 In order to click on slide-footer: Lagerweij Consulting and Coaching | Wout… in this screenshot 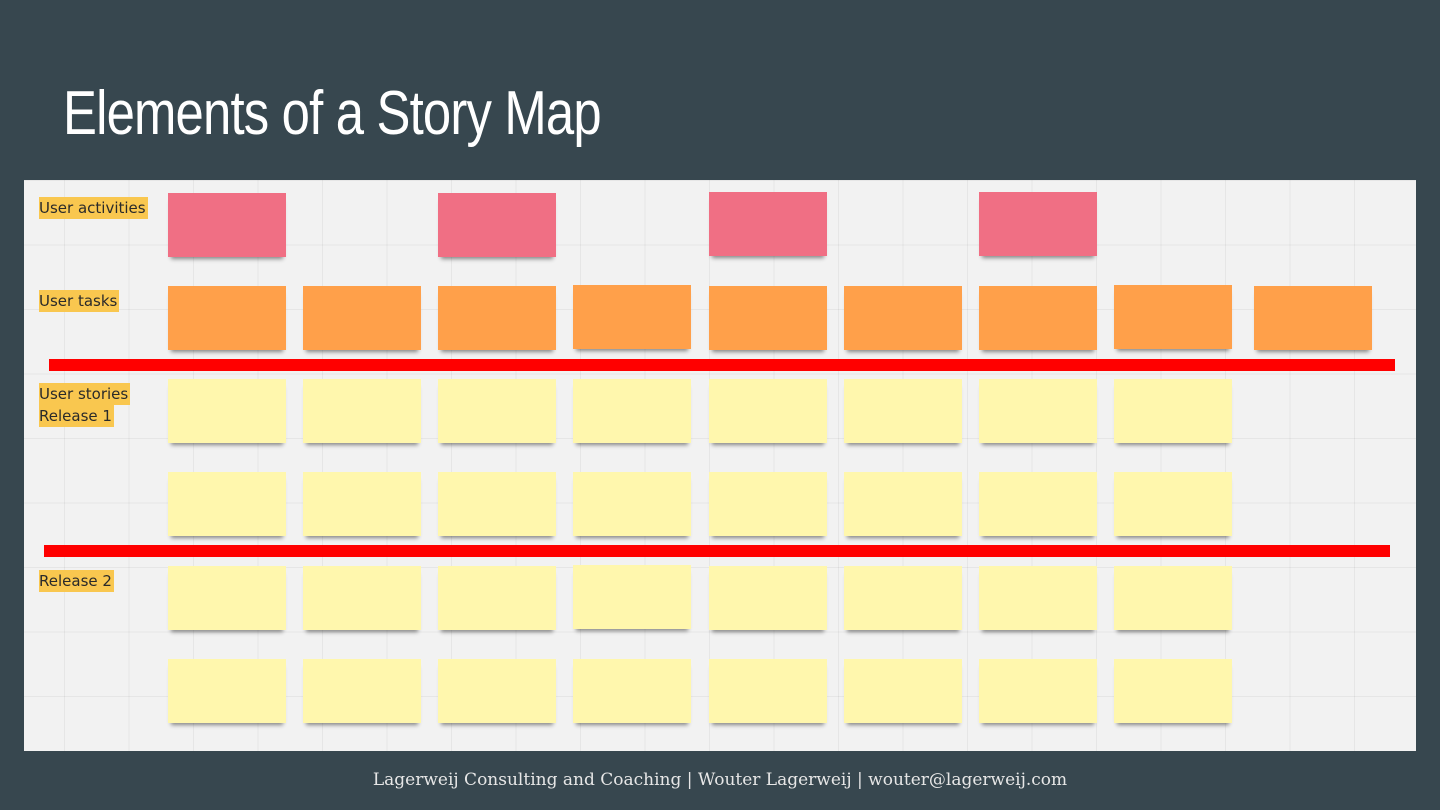, I will do `click(720, 780)`.